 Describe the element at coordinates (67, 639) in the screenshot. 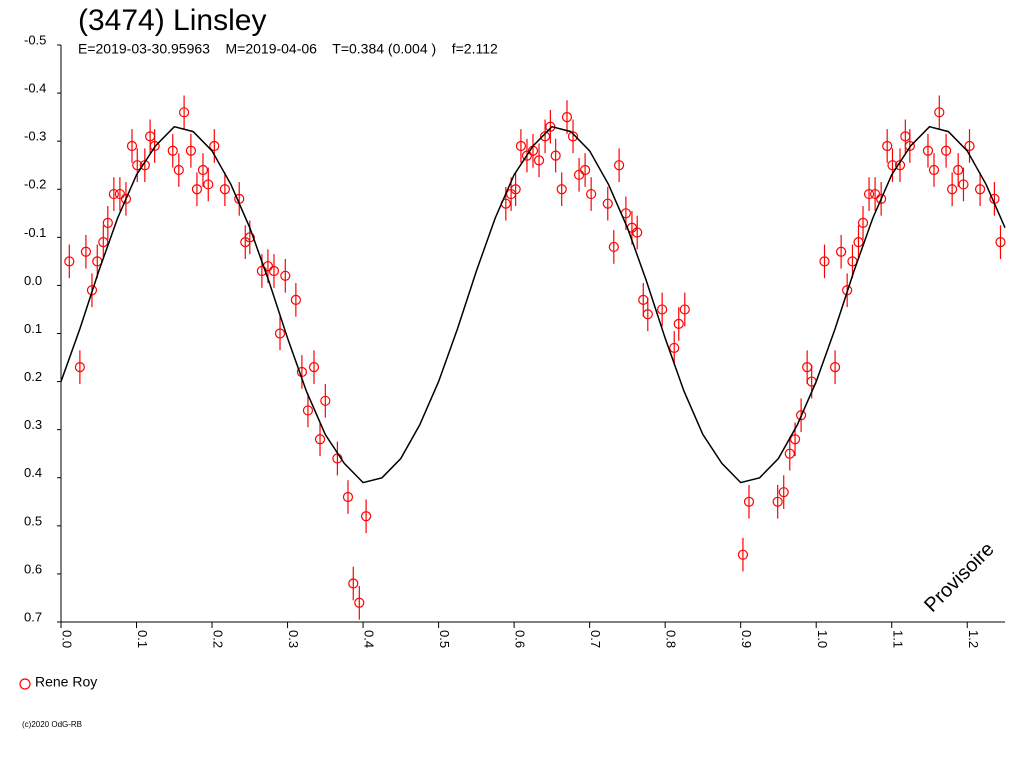

I see `x-tick-label: 0.0` at that location.